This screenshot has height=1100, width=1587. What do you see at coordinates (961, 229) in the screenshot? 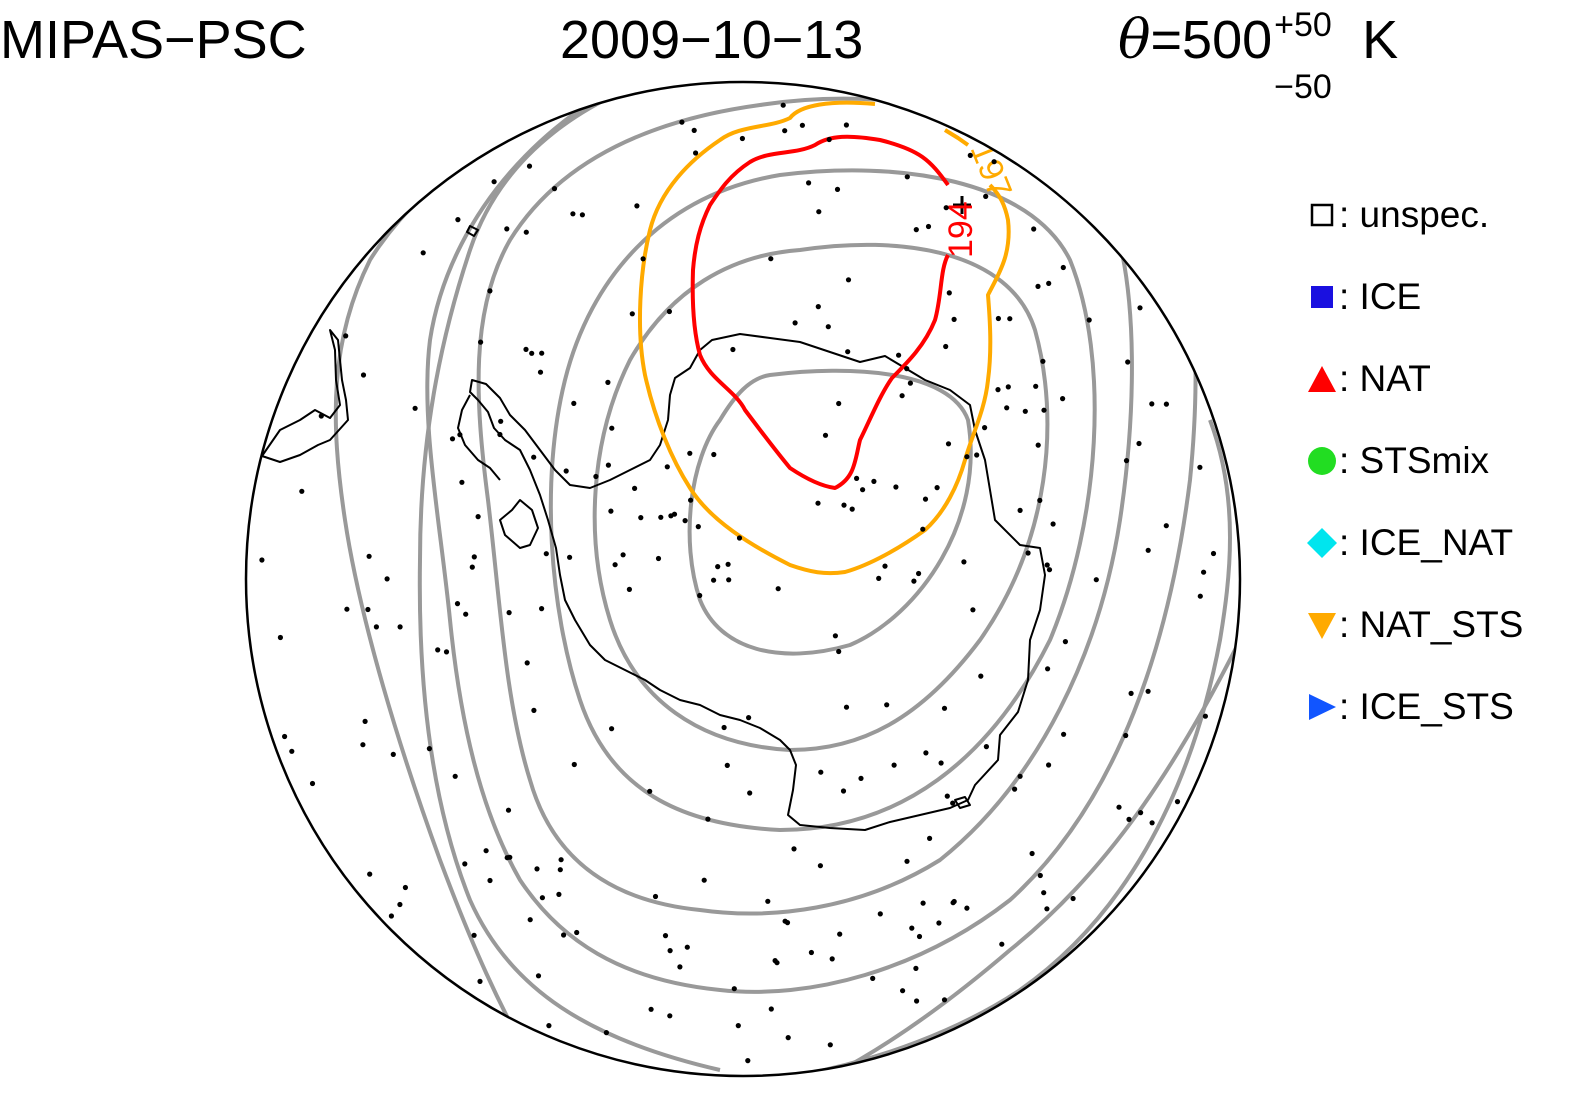
I see `red-contour-label: 194` at bounding box center [961, 229].